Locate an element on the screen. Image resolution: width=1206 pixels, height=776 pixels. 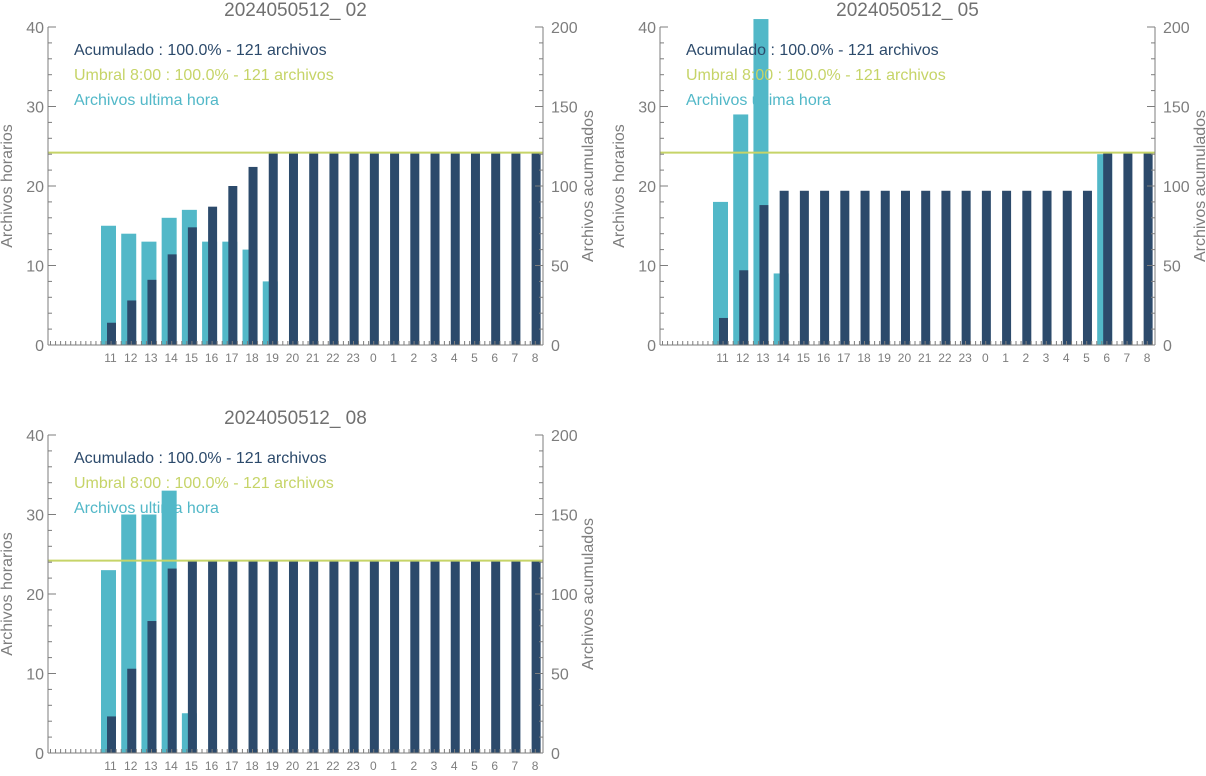
x-tick-label: 16 is located at coordinates (212, 765).